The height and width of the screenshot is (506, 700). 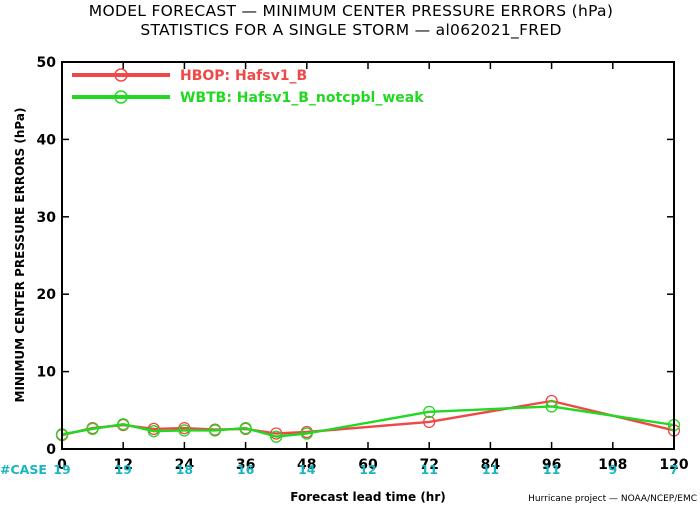 I want to click on legend-label: HBOP: Hafsv1_B, so click(x=243, y=76).